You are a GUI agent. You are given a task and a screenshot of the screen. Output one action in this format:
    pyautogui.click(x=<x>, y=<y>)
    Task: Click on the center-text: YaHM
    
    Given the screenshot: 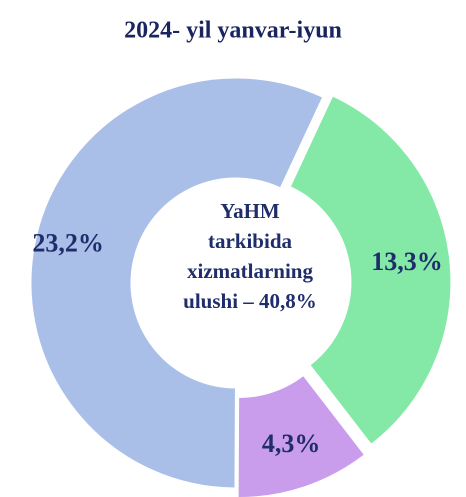 What is the action you would take?
    pyautogui.click(x=250, y=211)
    